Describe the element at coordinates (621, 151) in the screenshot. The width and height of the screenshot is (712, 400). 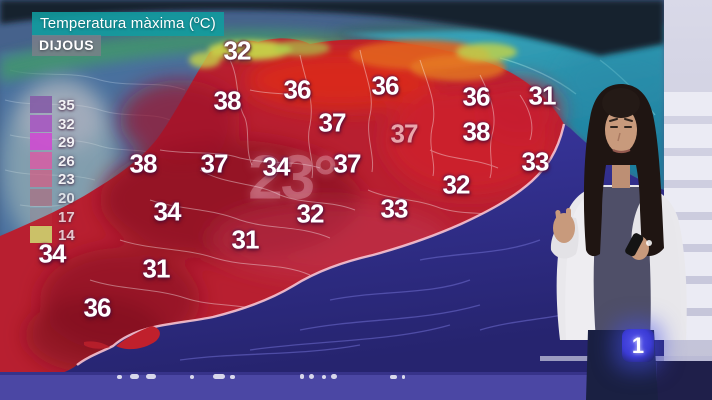
I see `presenter-mouth` at that location.